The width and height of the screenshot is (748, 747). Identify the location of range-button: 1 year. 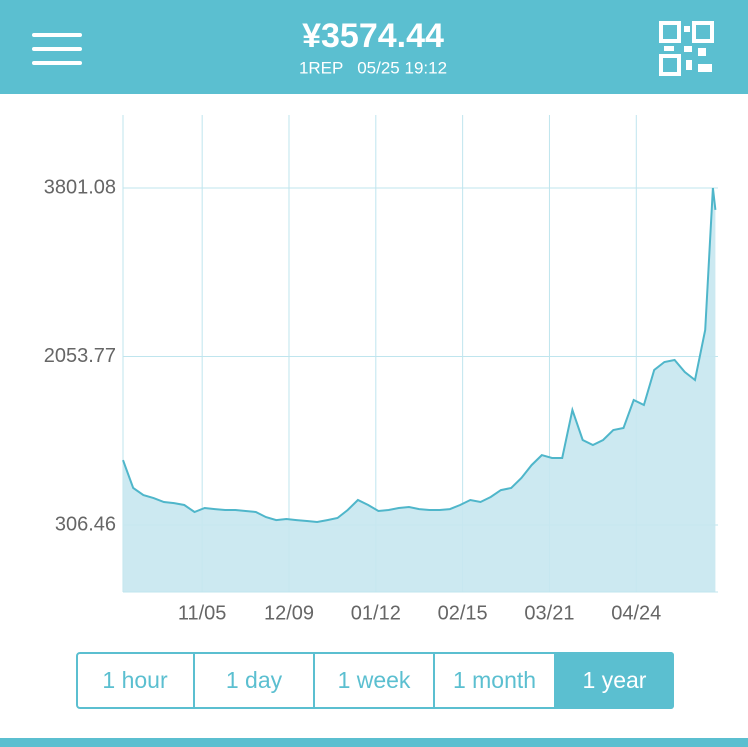
(614, 680).